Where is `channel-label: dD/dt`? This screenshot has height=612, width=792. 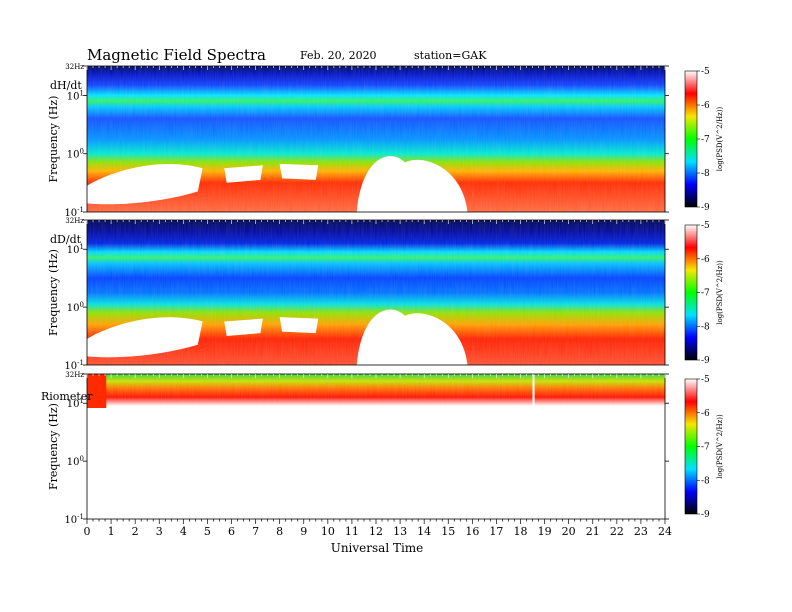
channel-label: dD/dt is located at coordinates (66, 239).